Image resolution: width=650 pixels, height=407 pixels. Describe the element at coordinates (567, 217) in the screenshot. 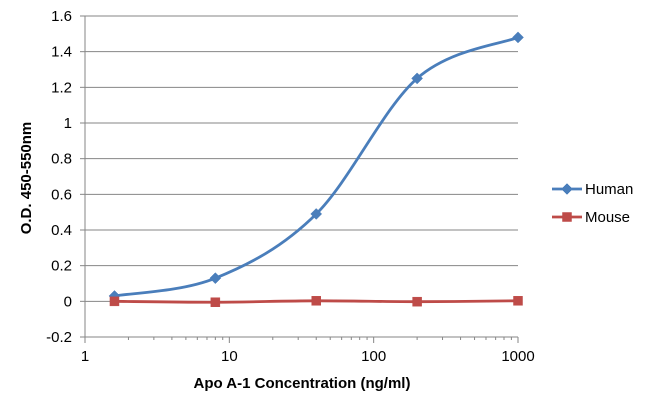

I see `legend-marker-mouse` at that location.